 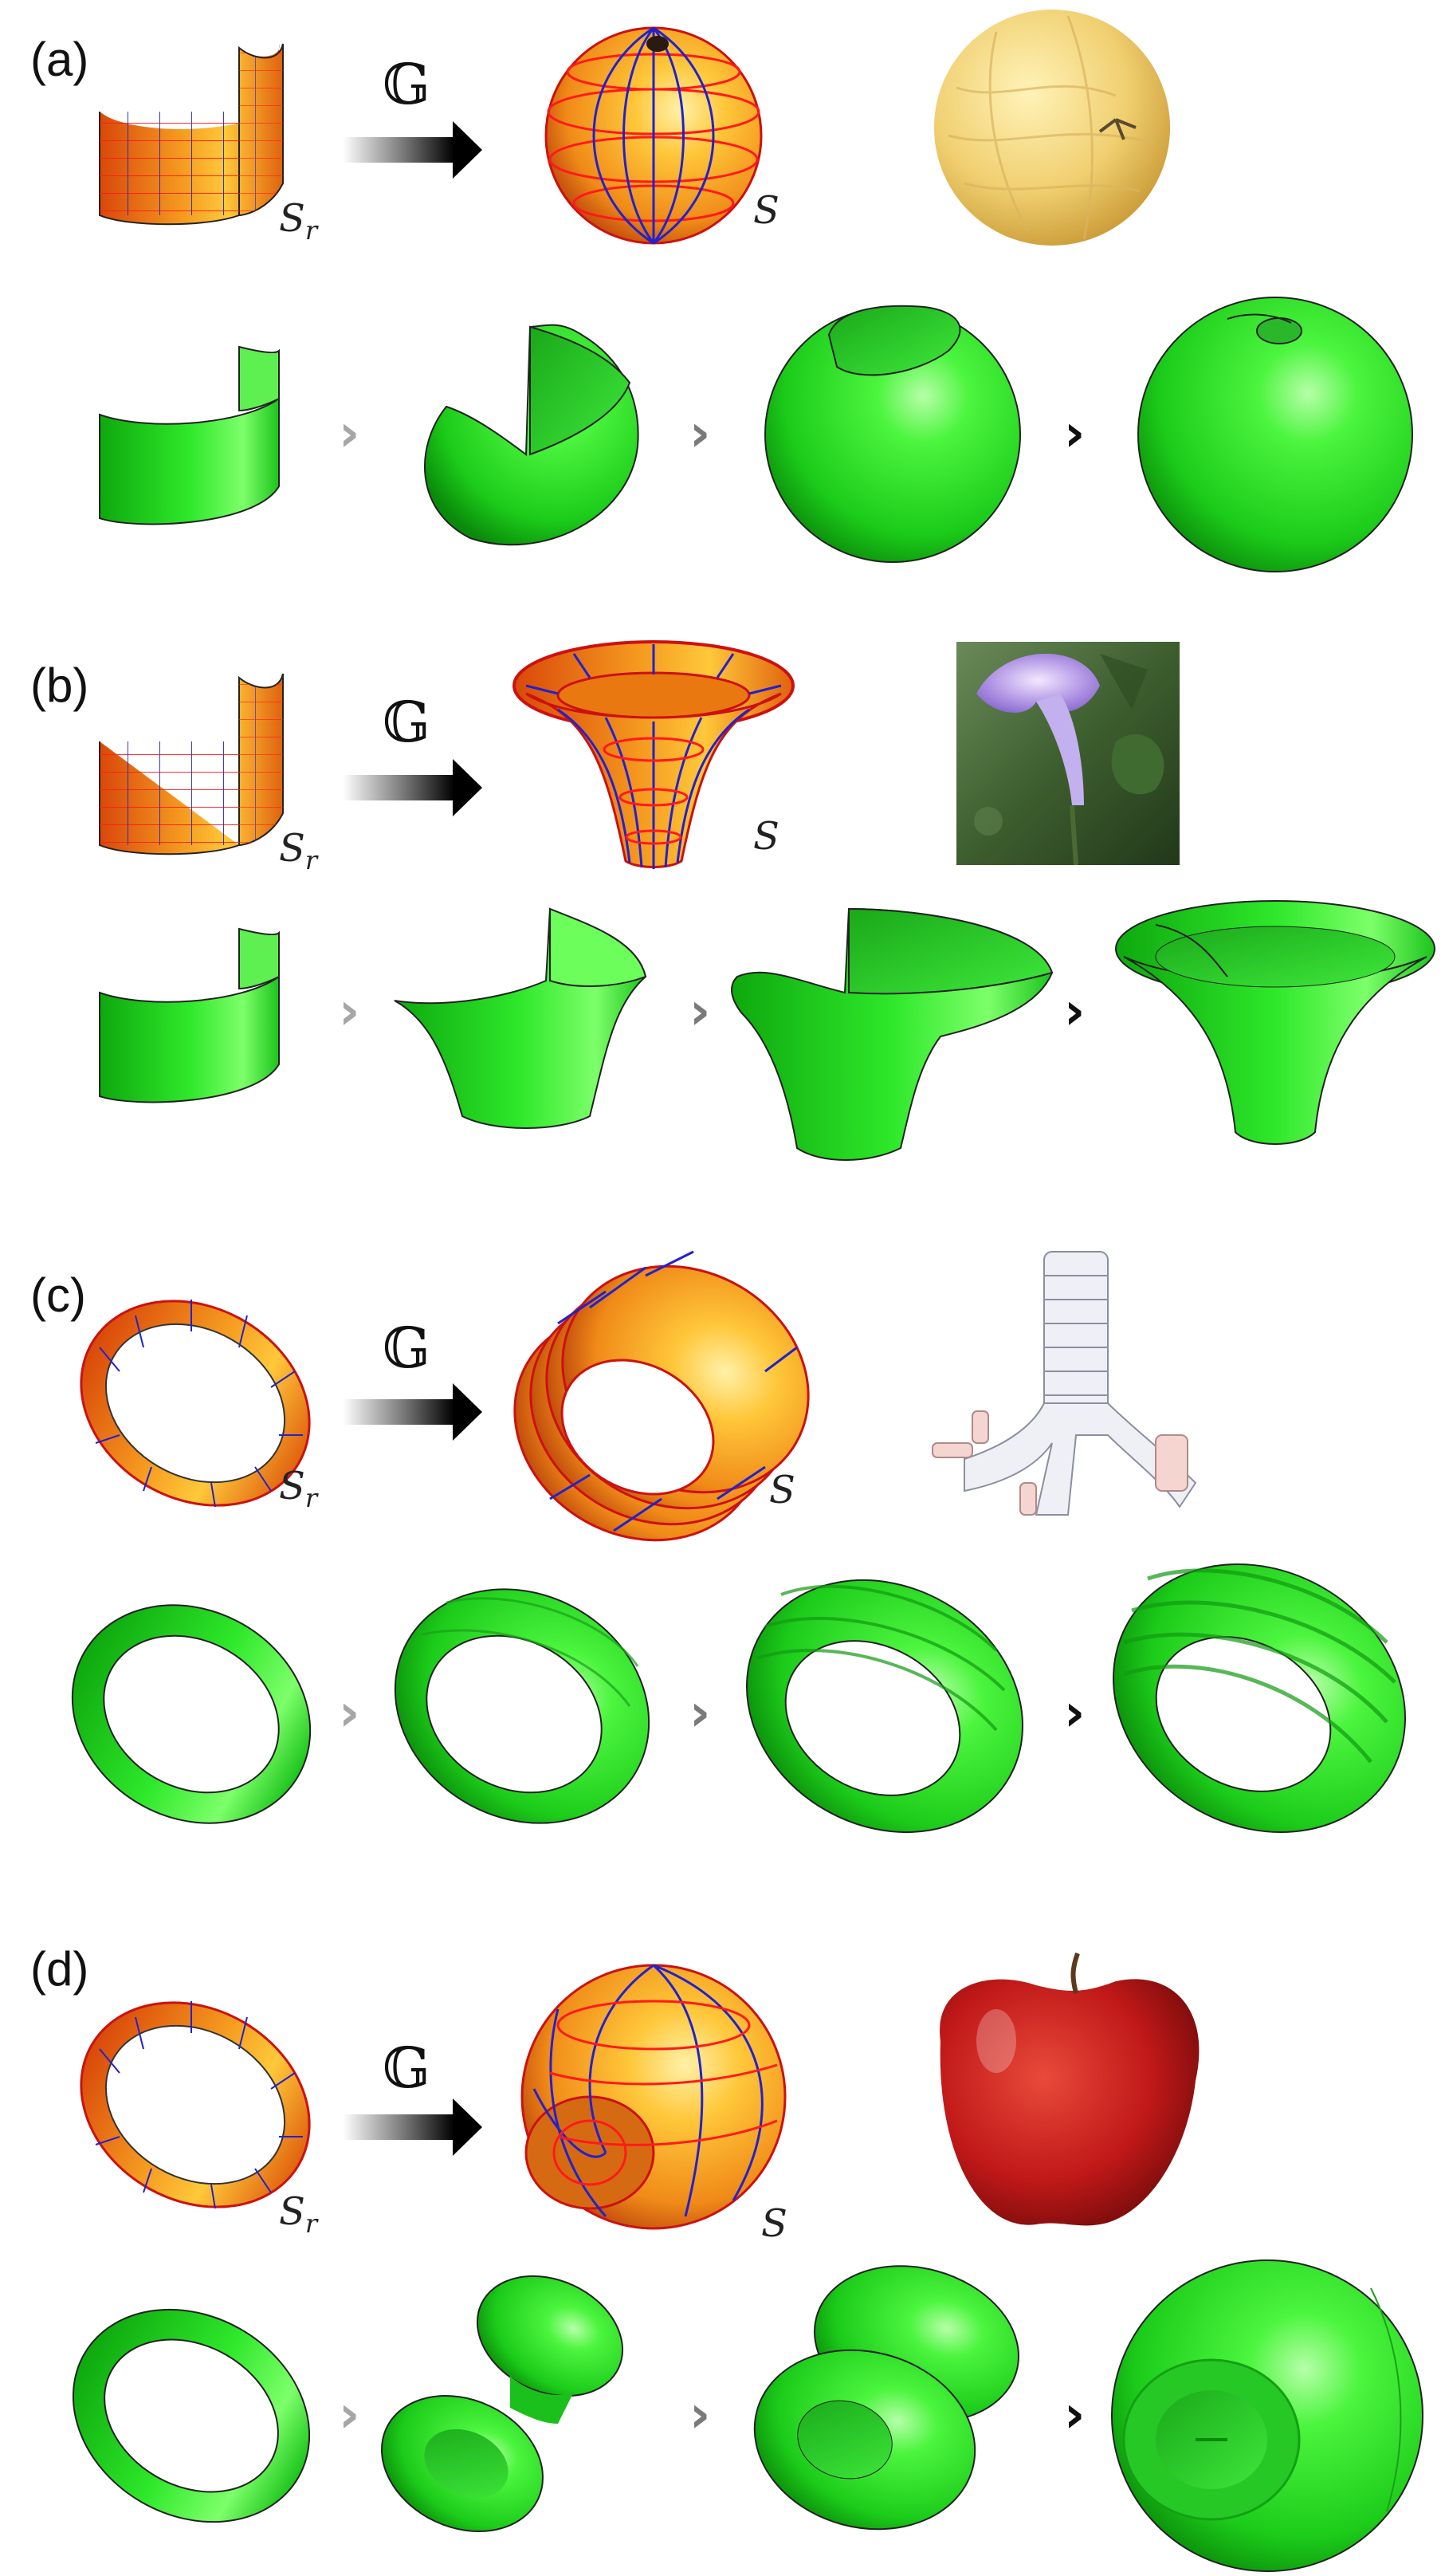 I want to click on map-arrow-b, so click(x=412, y=788).